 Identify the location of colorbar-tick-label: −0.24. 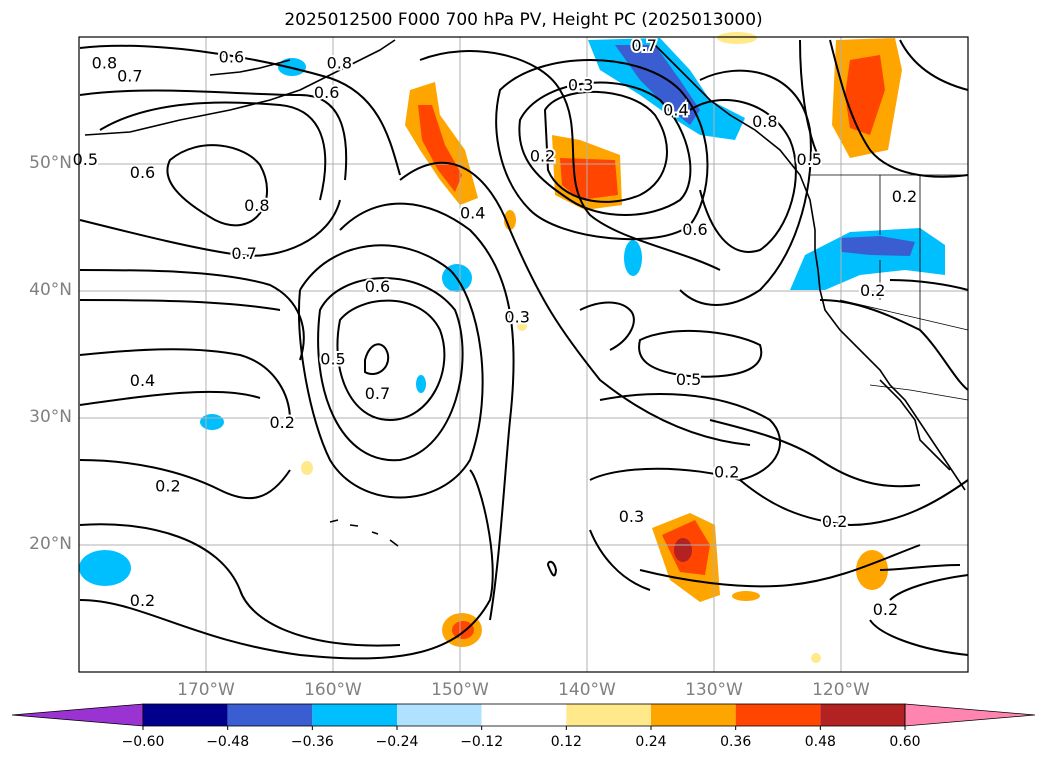
(397, 742).